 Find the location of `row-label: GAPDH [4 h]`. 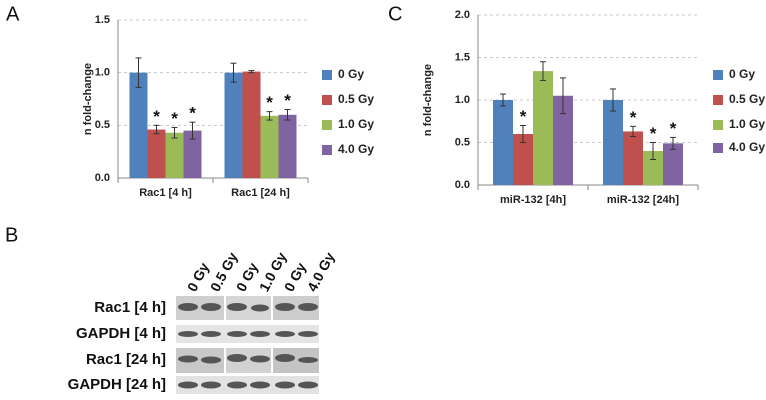

row-label: GAPDH [4 h] is located at coordinates (121, 333).